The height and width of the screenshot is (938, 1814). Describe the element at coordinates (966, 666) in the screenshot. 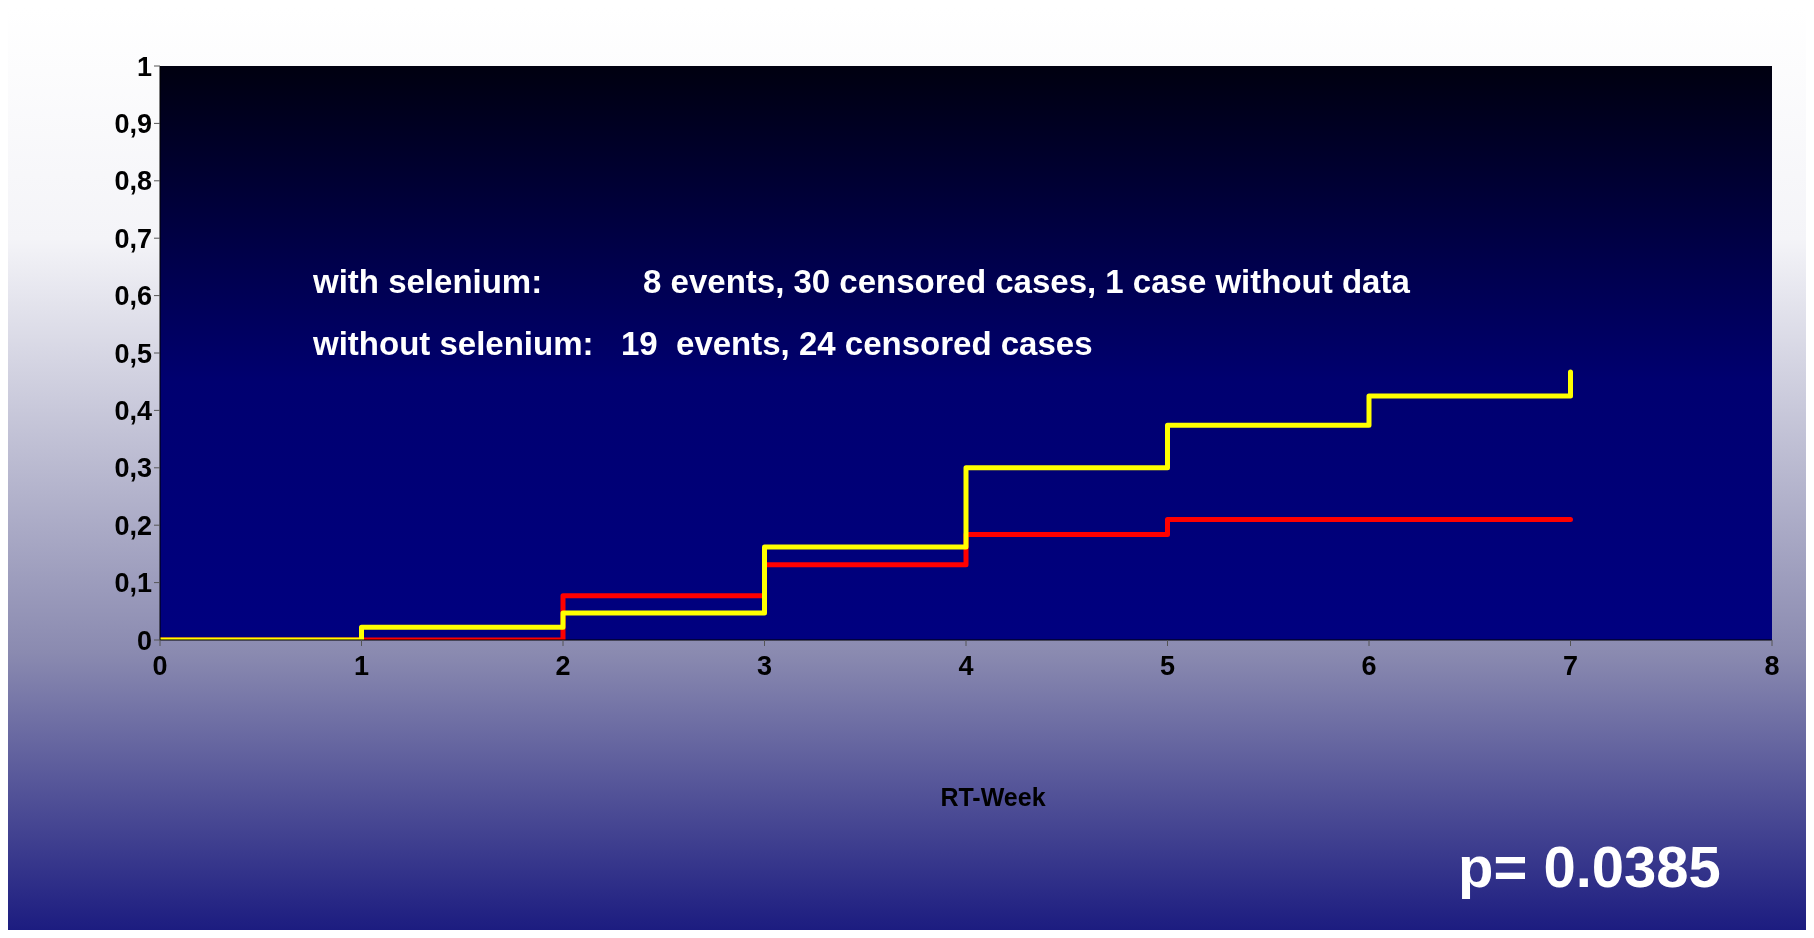

I see `x-tick-label: 4` at that location.